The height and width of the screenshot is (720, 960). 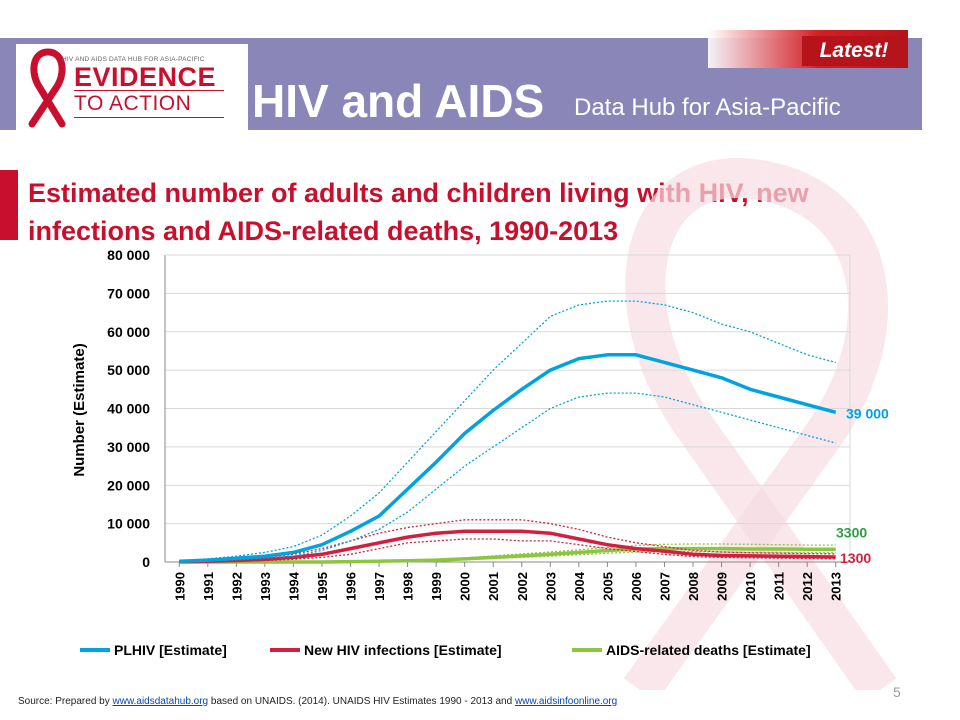 I want to click on x-tick-label: 2008, so click(x=693, y=586).